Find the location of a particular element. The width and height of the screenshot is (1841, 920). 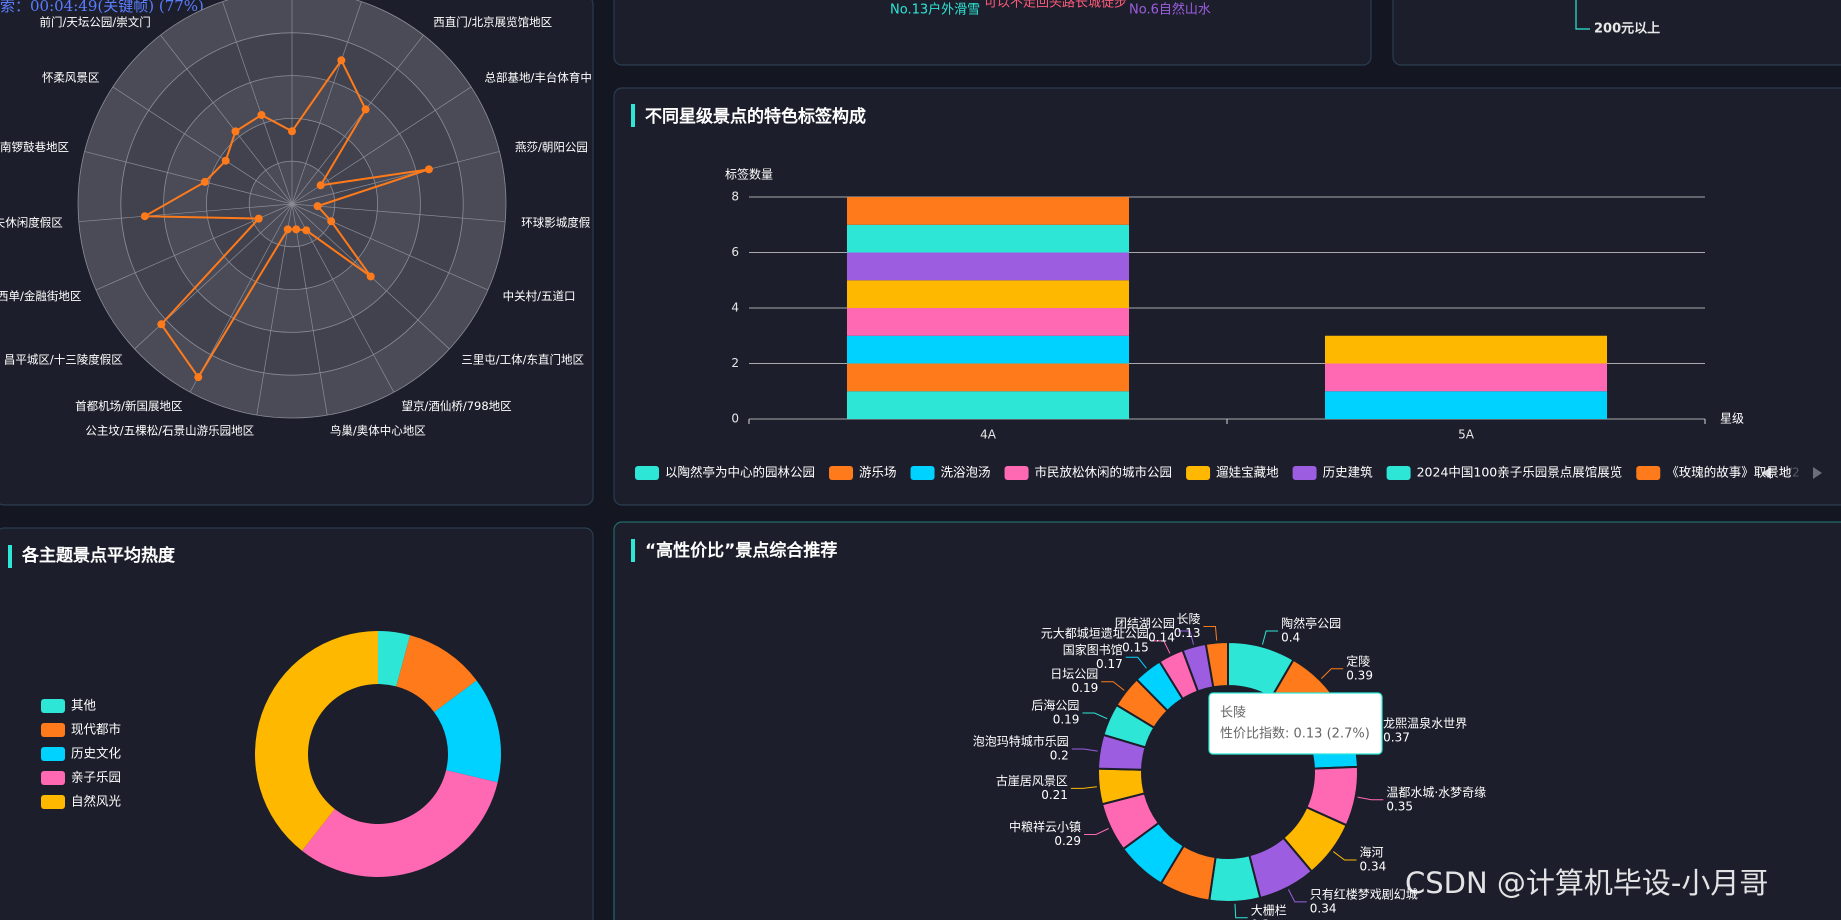

radar-label: 前门/天坛公园/崇文门 is located at coordinates (94, 22).